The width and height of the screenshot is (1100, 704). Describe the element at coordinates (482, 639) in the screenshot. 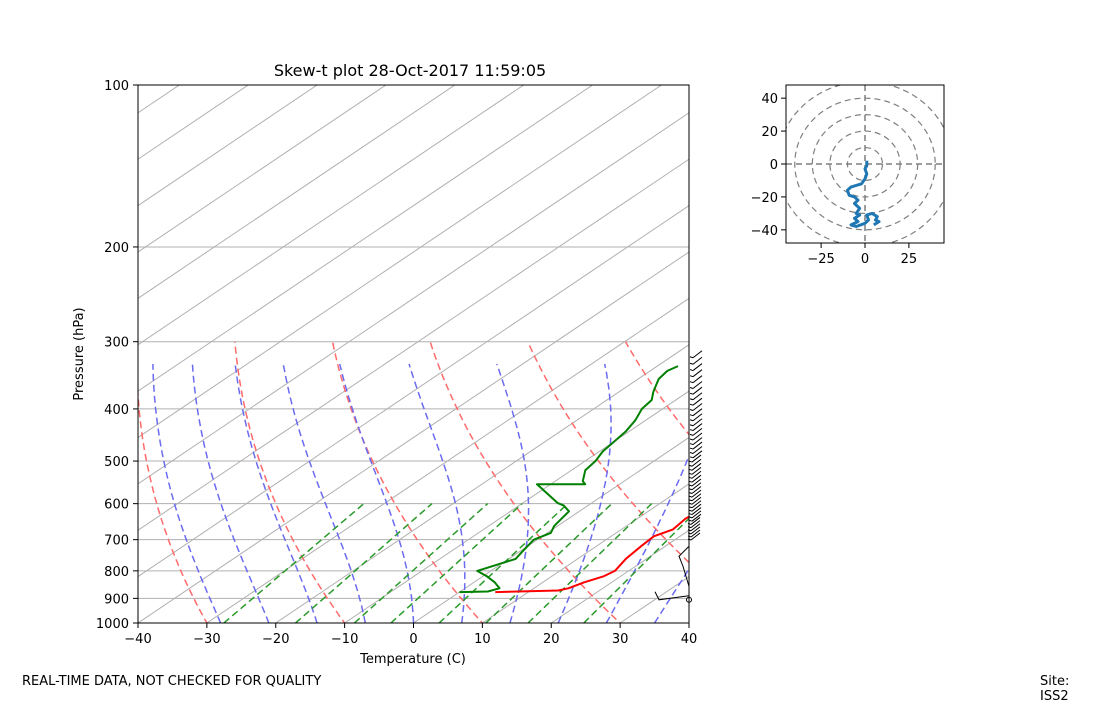

I see `x-tick-label: 10` at that location.